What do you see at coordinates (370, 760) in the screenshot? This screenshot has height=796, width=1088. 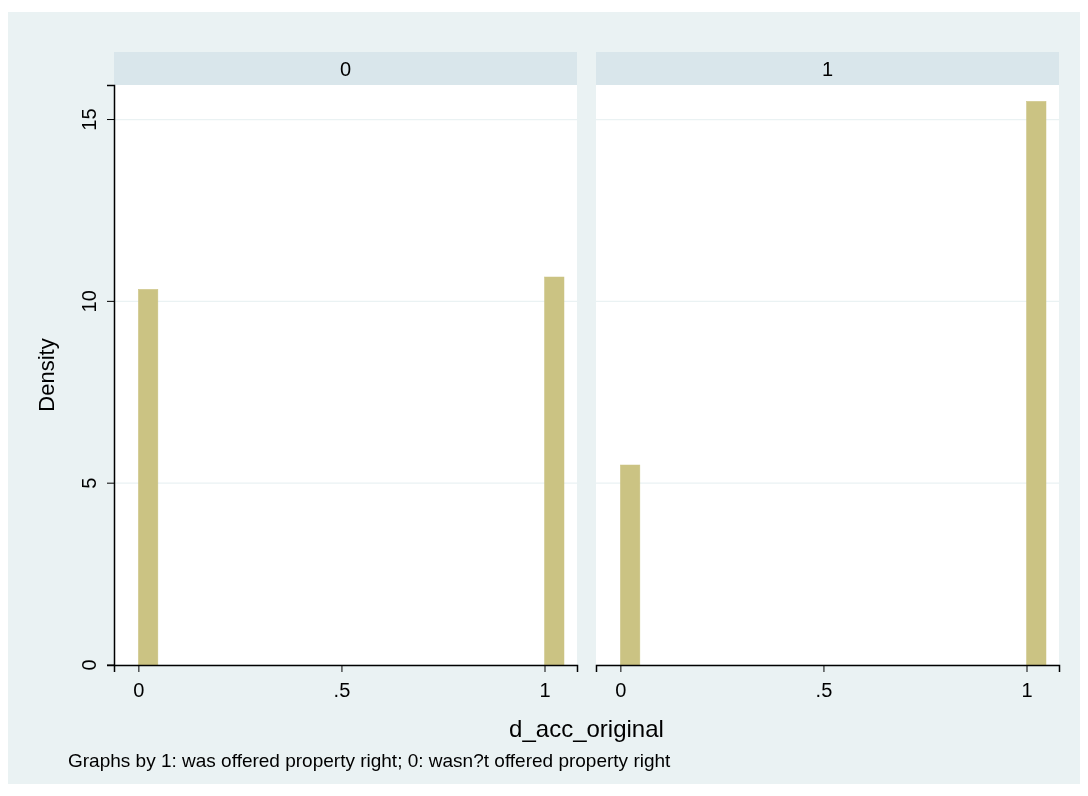 I see `text: Graphs by 1: was offered property right; 0: wasn?t offered property right` at bounding box center [370, 760].